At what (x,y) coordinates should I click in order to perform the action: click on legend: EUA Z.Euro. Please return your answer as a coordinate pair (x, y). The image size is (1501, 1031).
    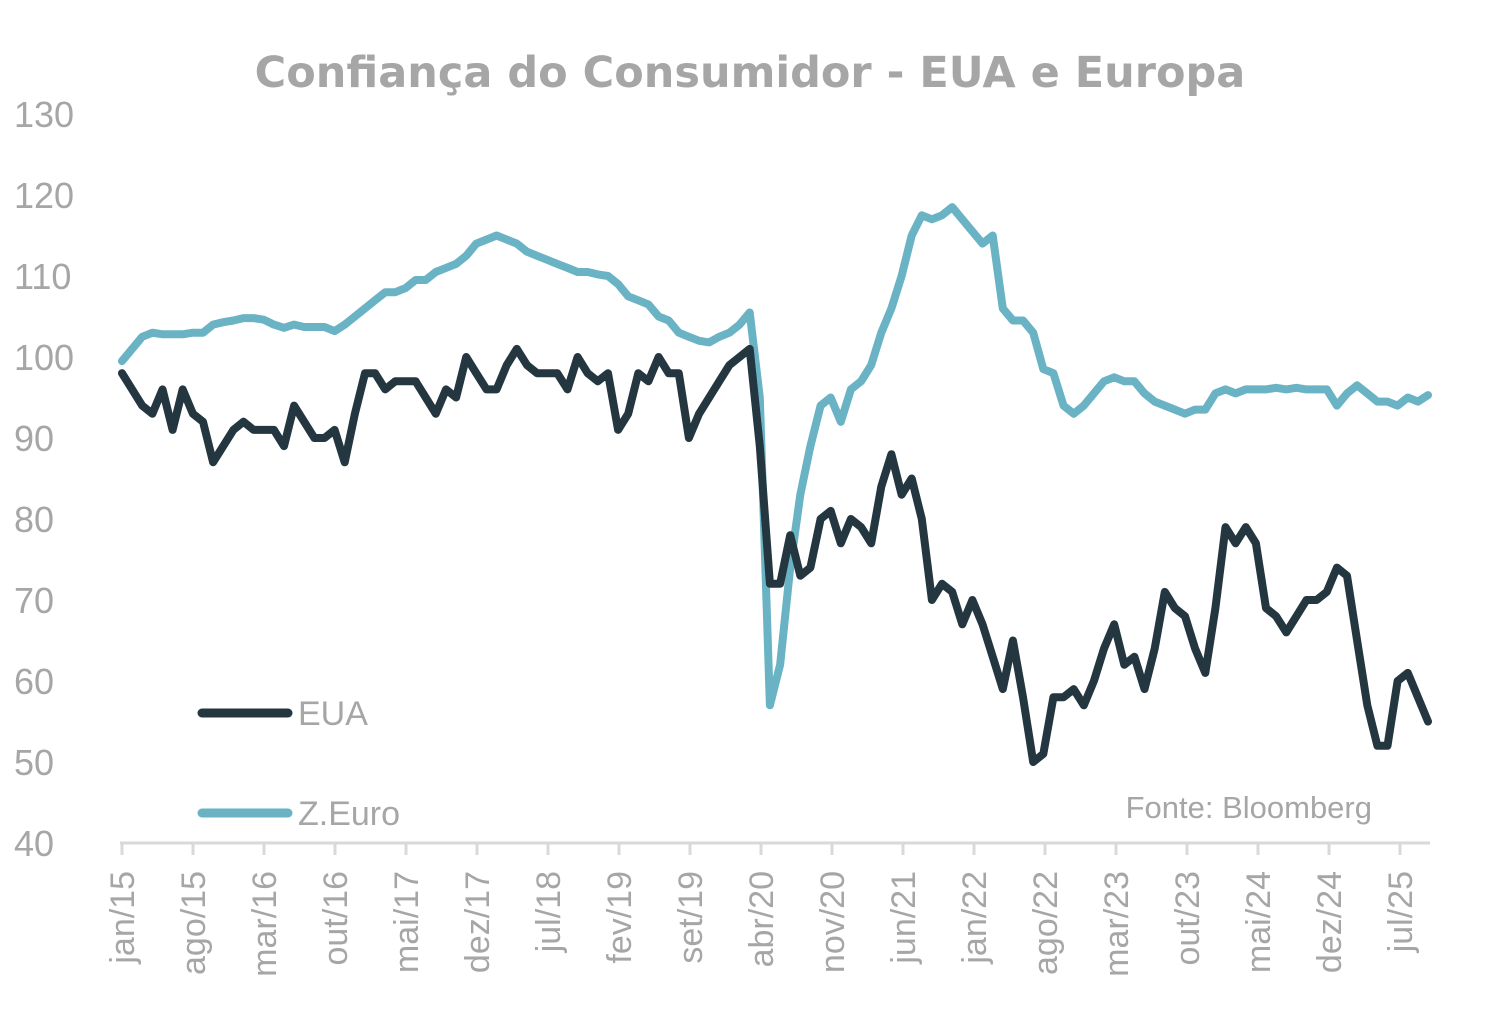
    Looking at the image, I should click on (298, 764).